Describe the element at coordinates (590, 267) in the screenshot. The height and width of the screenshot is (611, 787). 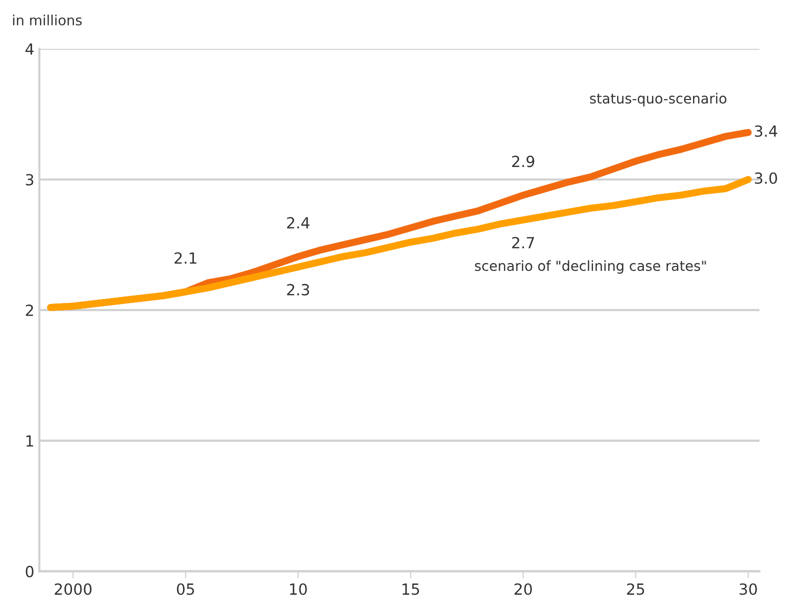
I see `text: scenario of "declining case rates"` at that location.